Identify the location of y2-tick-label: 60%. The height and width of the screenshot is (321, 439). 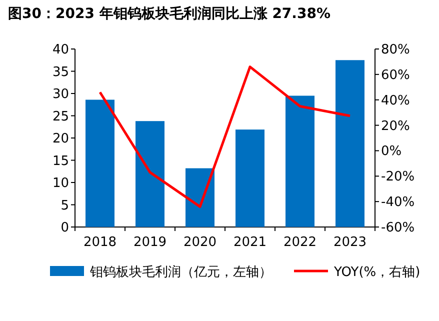
(395, 75).